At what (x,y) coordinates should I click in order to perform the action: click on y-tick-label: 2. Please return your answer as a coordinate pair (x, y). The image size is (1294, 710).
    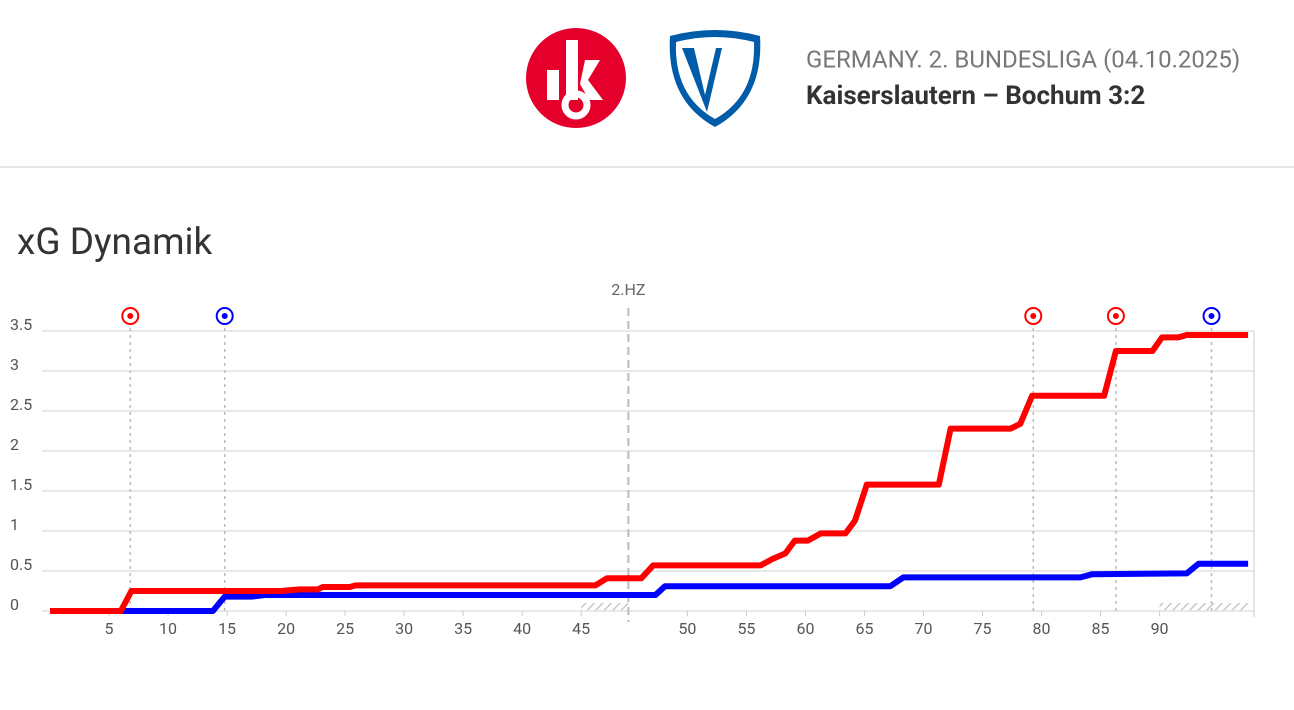
    Looking at the image, I should click on (14, 444).